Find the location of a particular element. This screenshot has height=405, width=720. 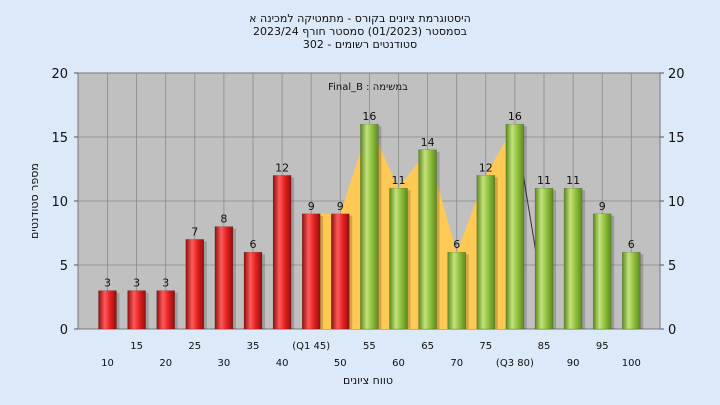

y-tick-right: 5 is located at coordinates (672, 266).